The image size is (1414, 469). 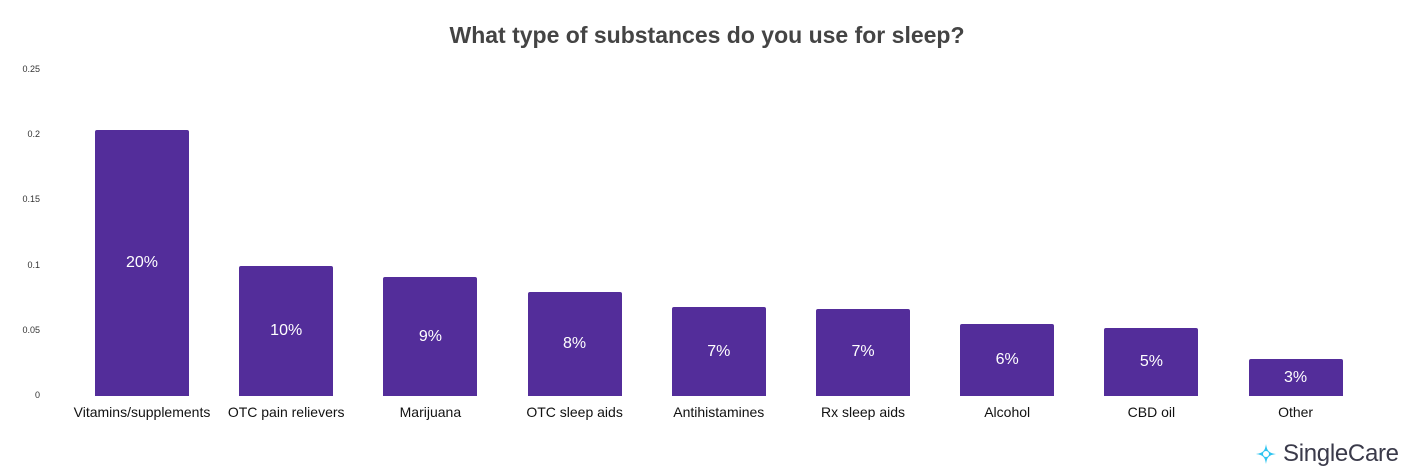 I want to click on bar: 20%, so click(x=142, y=262).